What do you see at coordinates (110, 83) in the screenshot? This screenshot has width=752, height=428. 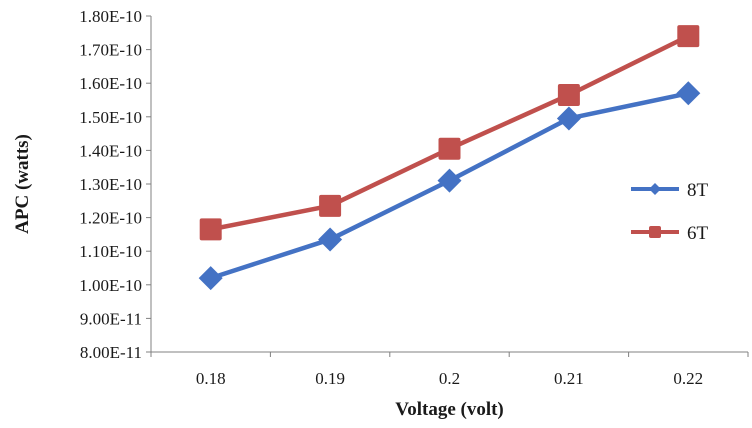 I see `y-tick-label: 1.60E-10` at bounding box center [110, 83].